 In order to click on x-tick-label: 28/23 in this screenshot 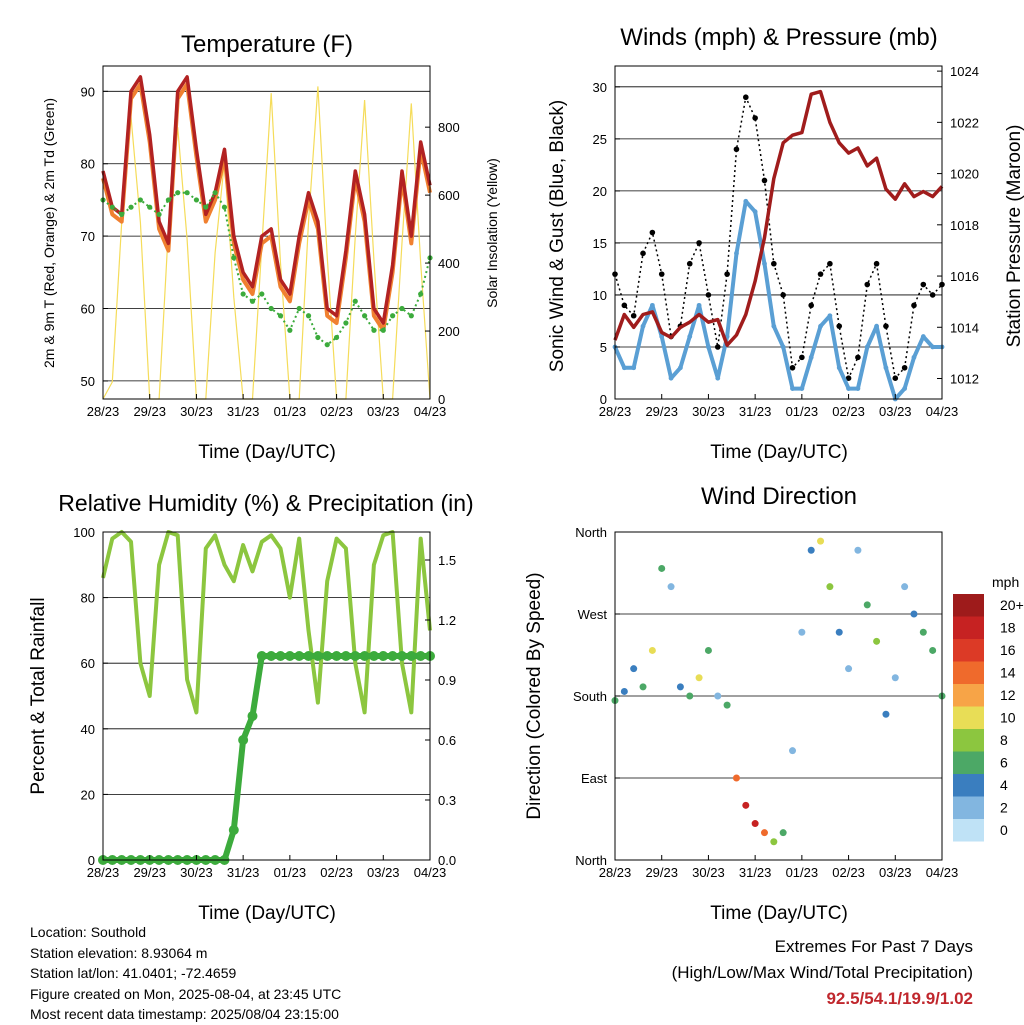, I will do `click(615, 872)`.